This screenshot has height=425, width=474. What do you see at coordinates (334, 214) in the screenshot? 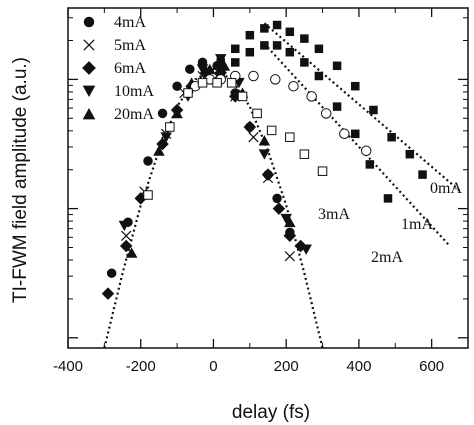
I see `curve-label-3mA: 3mA` at bounding box center [334, 214].